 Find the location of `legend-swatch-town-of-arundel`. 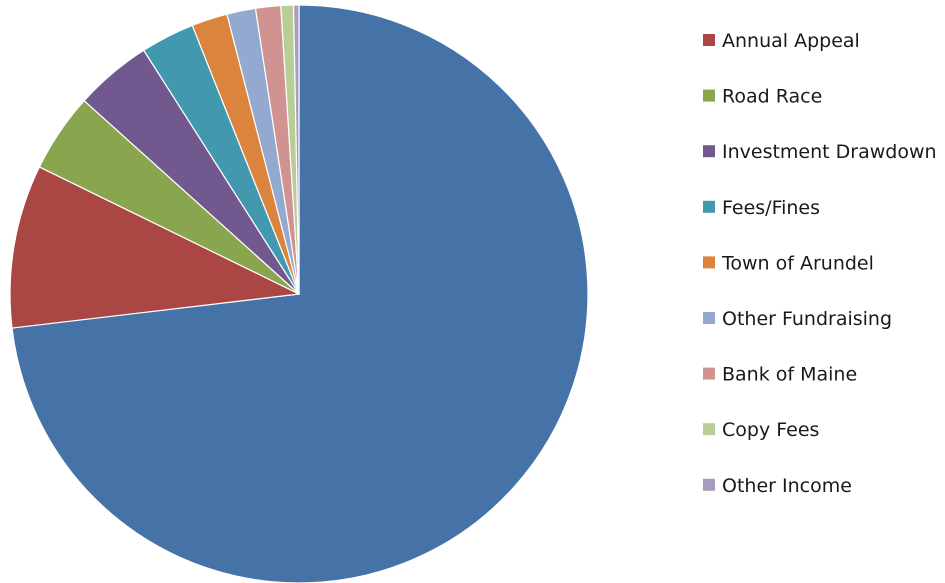

legend-swatch-town-of-arundel is located at coordinates (709, 262).